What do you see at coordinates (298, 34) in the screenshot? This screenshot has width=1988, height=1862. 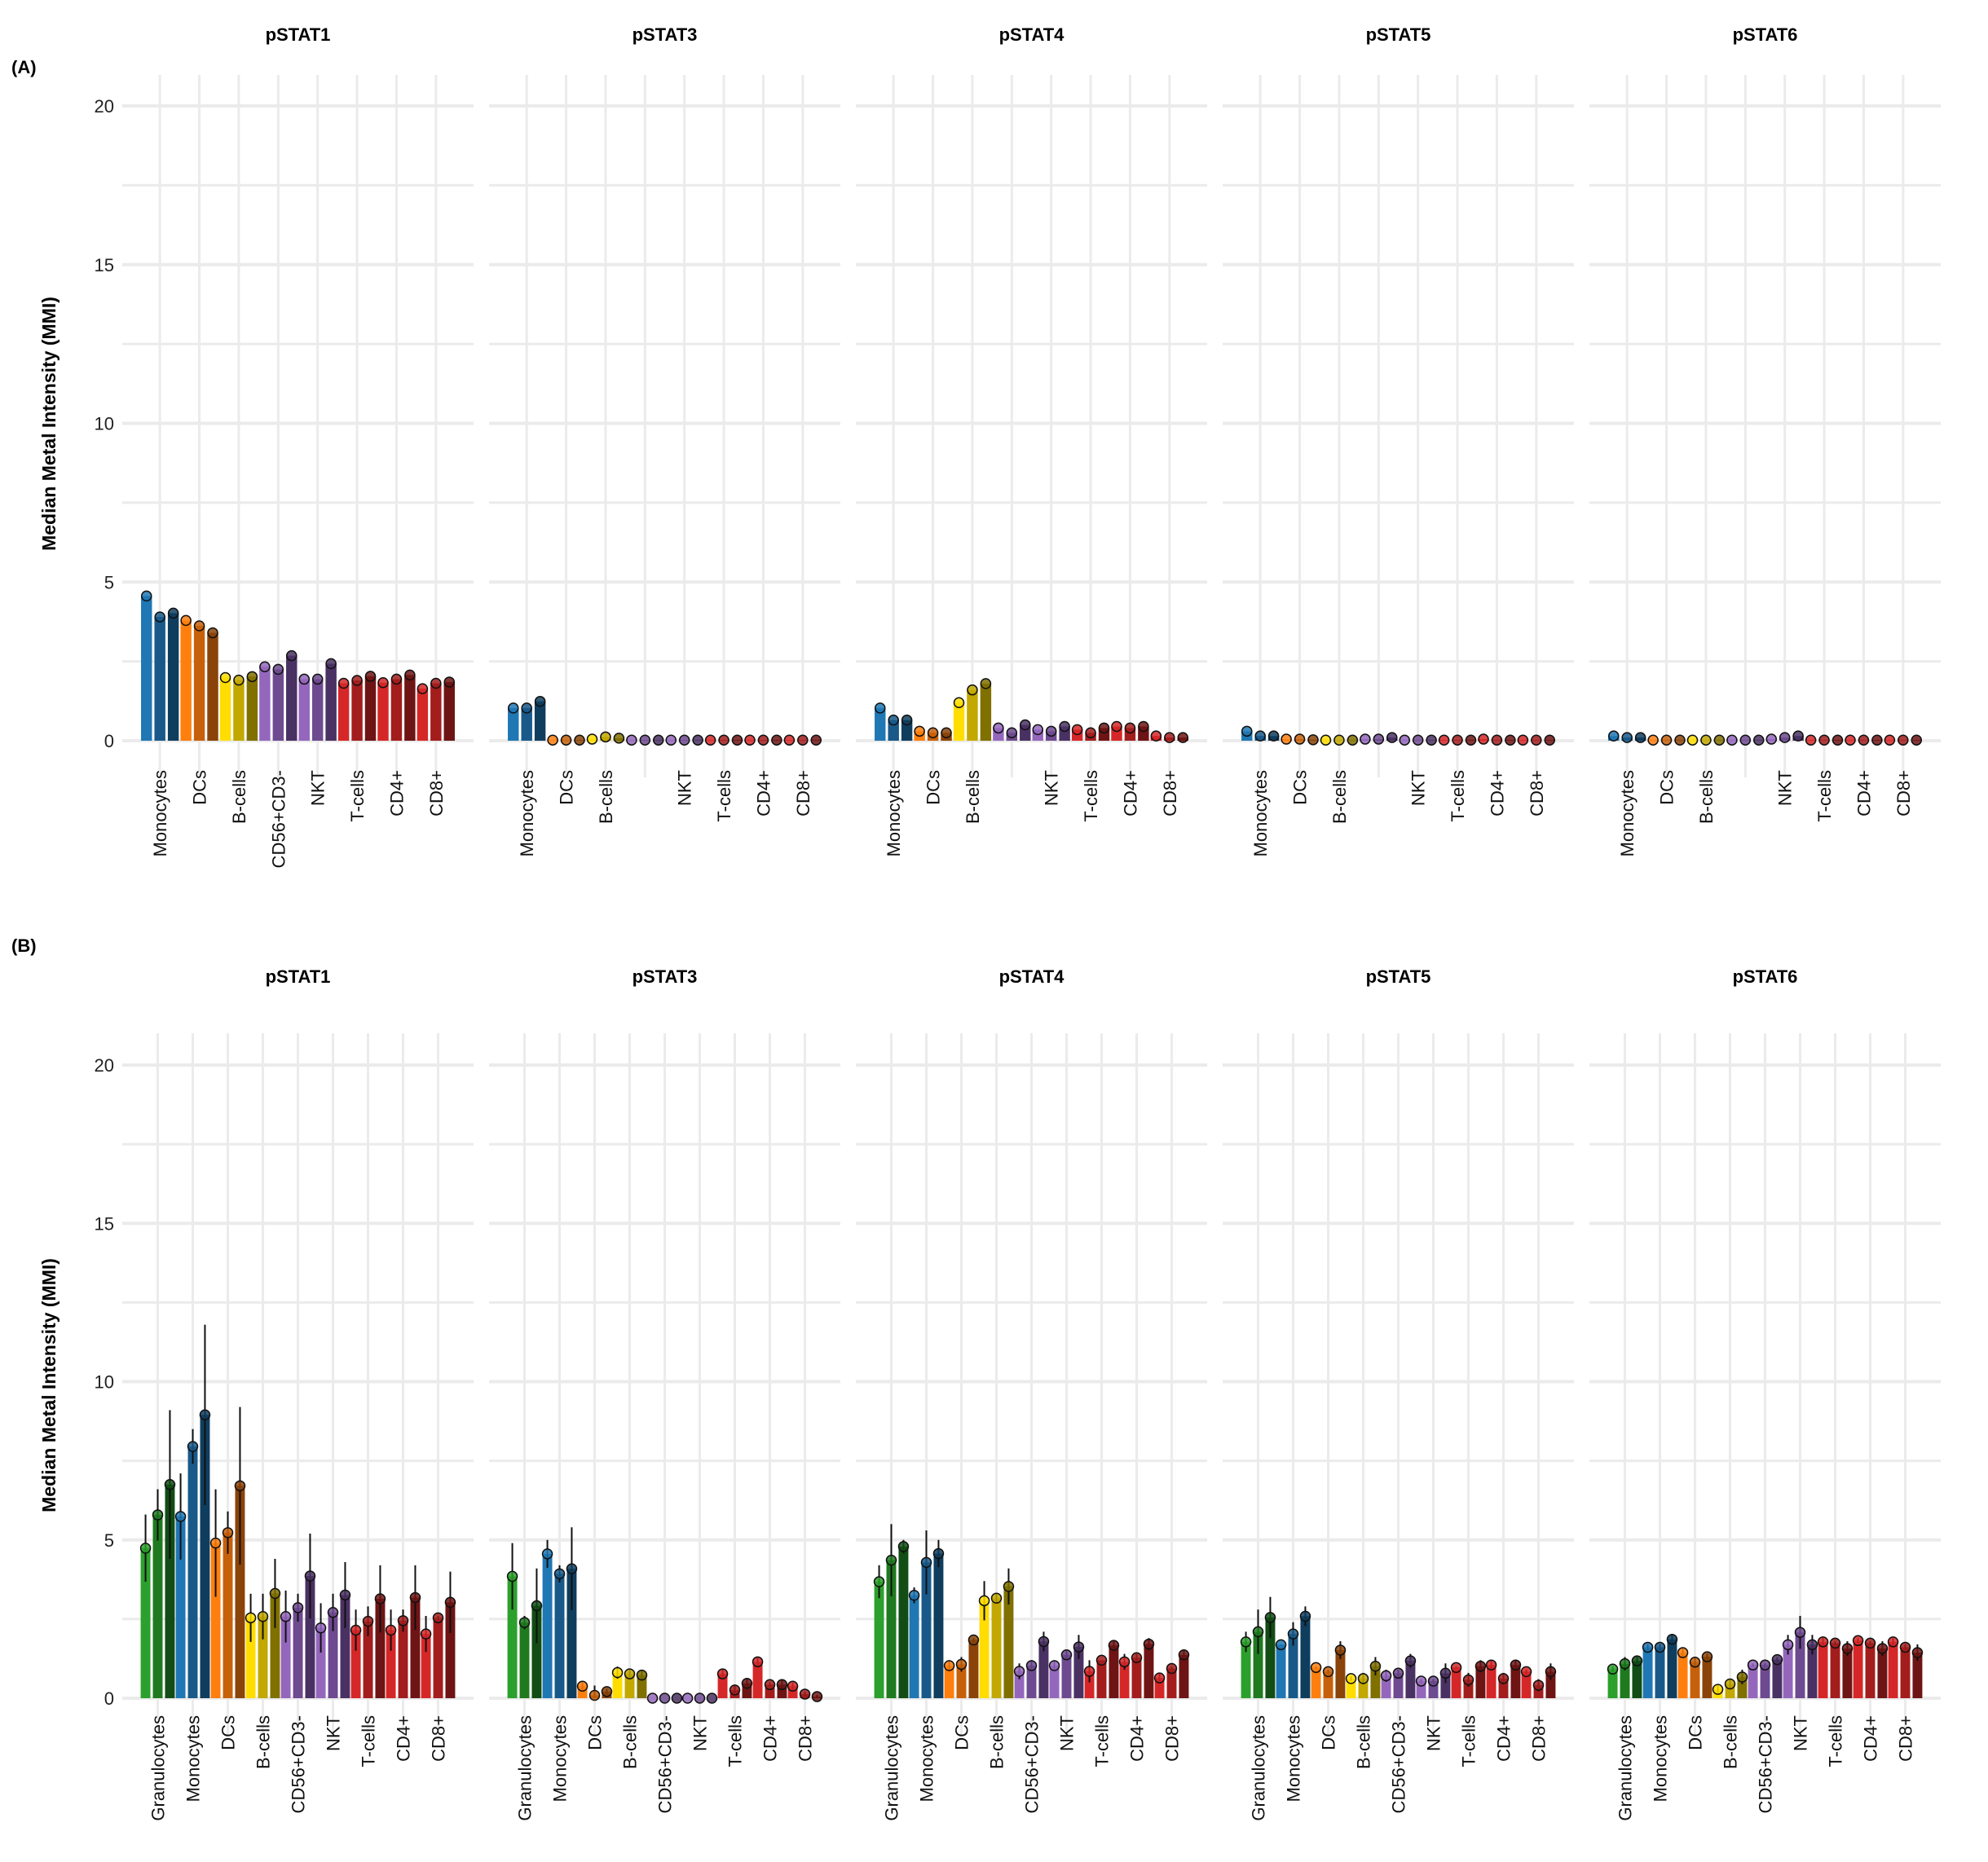 I see `facet-title: pSTAT1` at bounding box center [298, 34].